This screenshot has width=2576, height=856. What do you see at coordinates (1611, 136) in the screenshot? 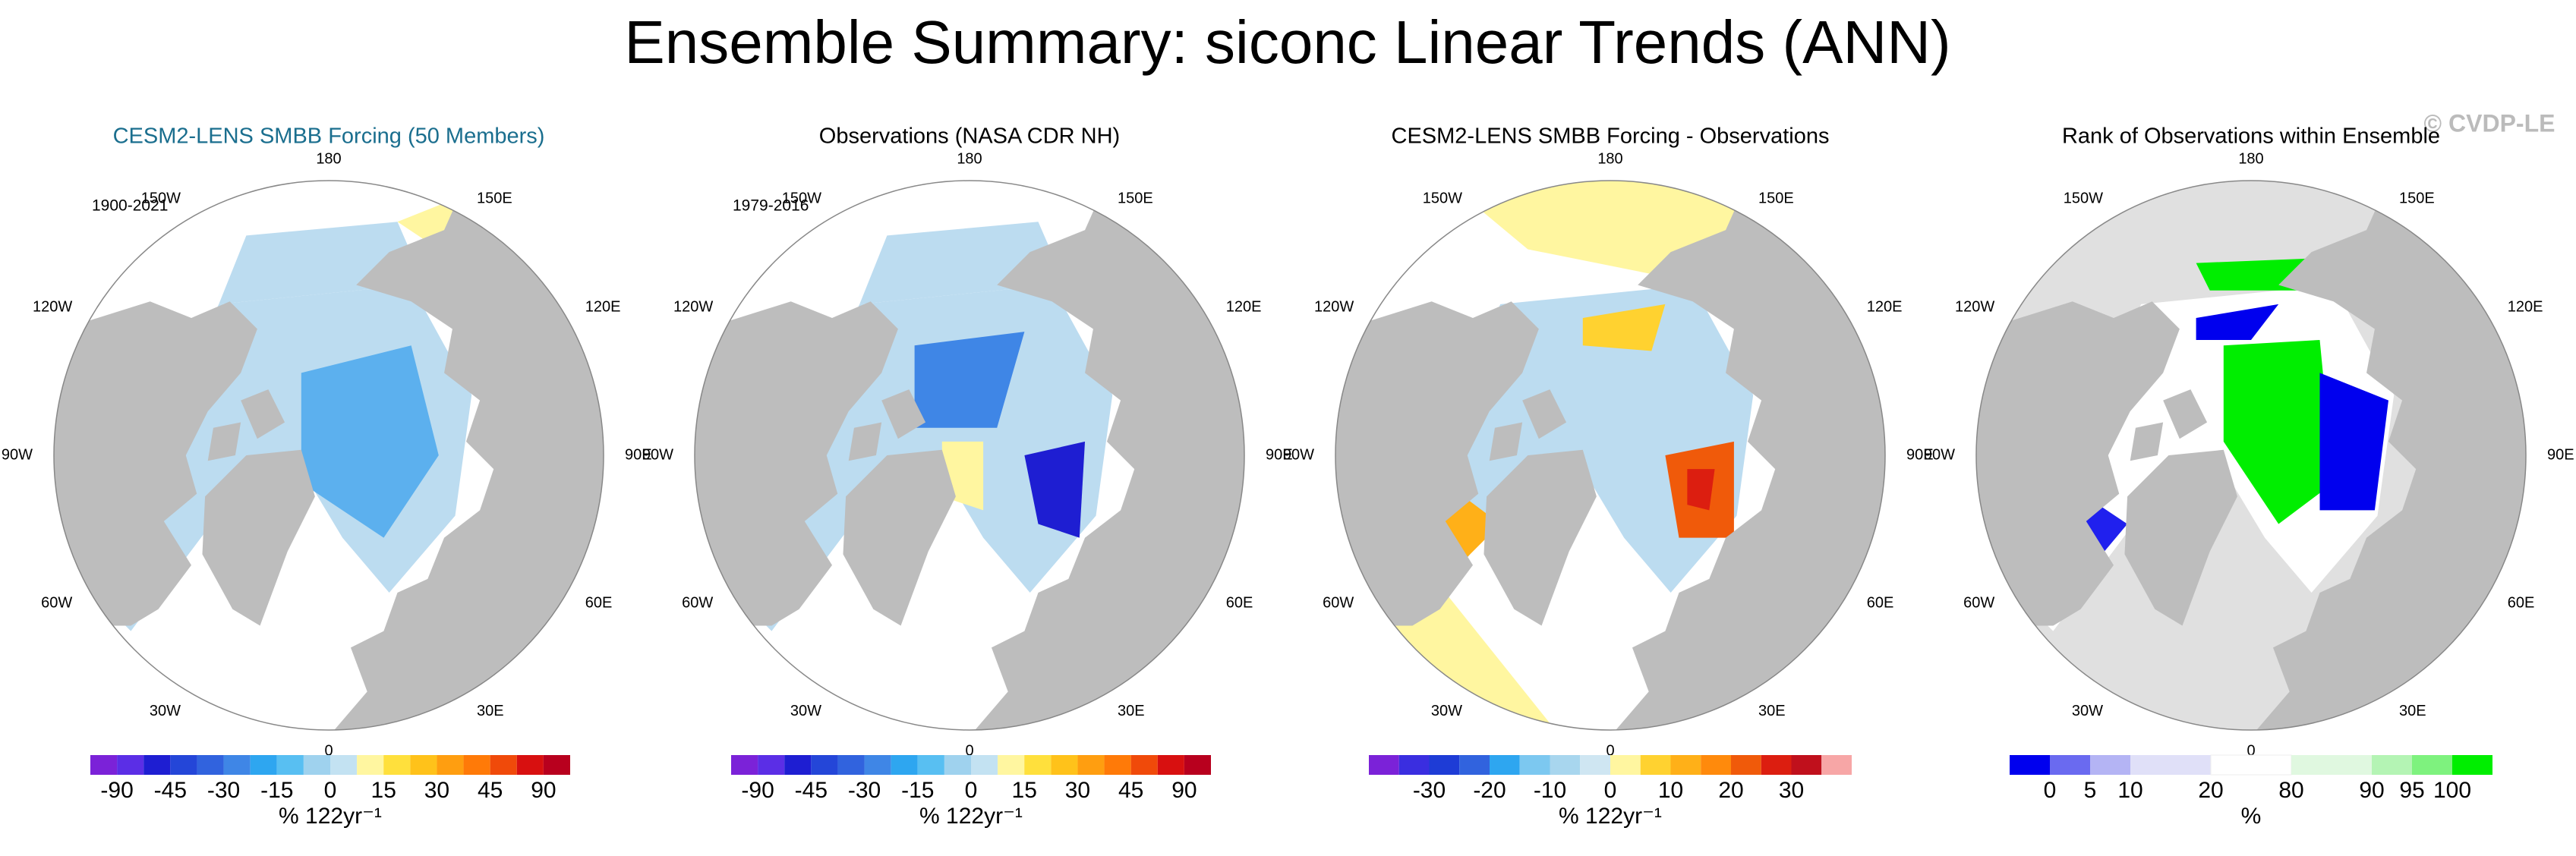
I see `panel-title: CESM2-LENS SMBB Forcing - Observations` at bounding box center [1611, 136].